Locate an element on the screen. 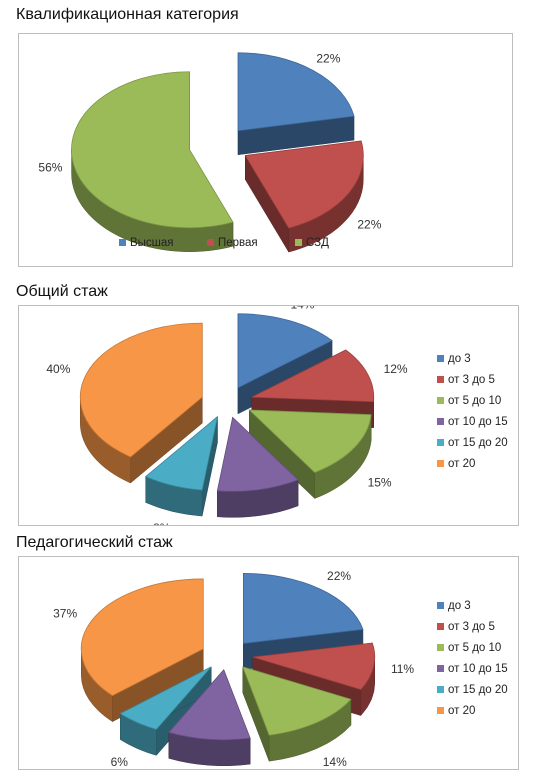  slice-label: 56% is located at coordinates (50, 167).